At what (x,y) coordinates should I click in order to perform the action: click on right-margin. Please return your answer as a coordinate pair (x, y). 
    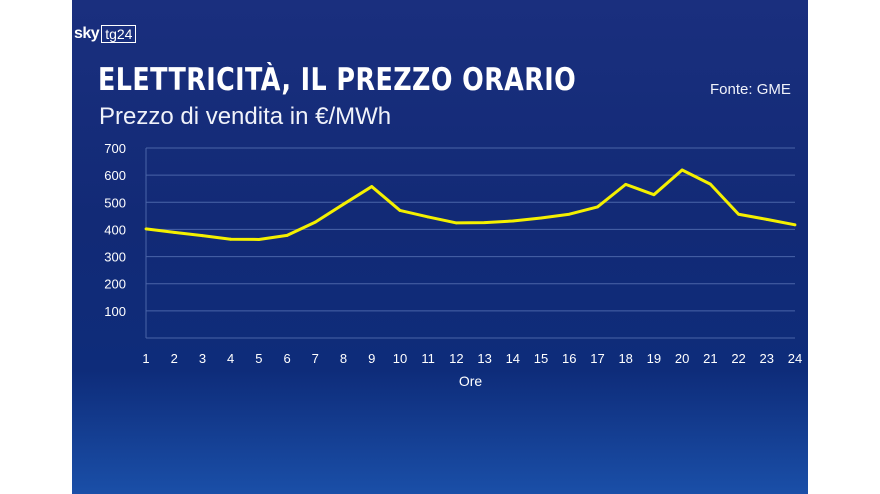
    Looking at the image, I should click on (844, 247).